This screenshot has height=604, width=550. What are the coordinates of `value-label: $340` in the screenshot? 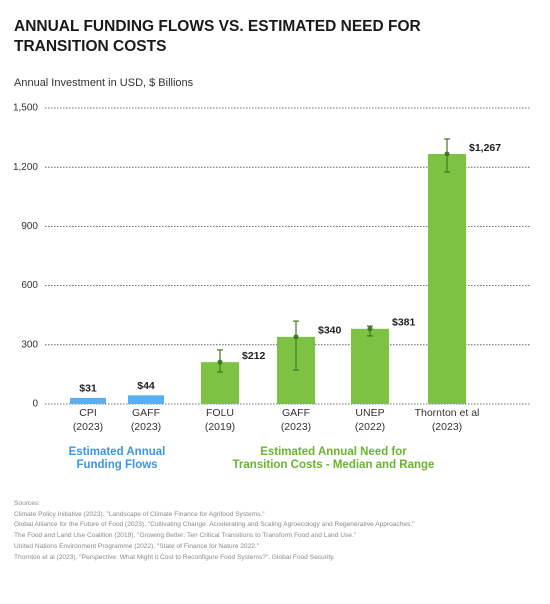 It's located at (330, 331).